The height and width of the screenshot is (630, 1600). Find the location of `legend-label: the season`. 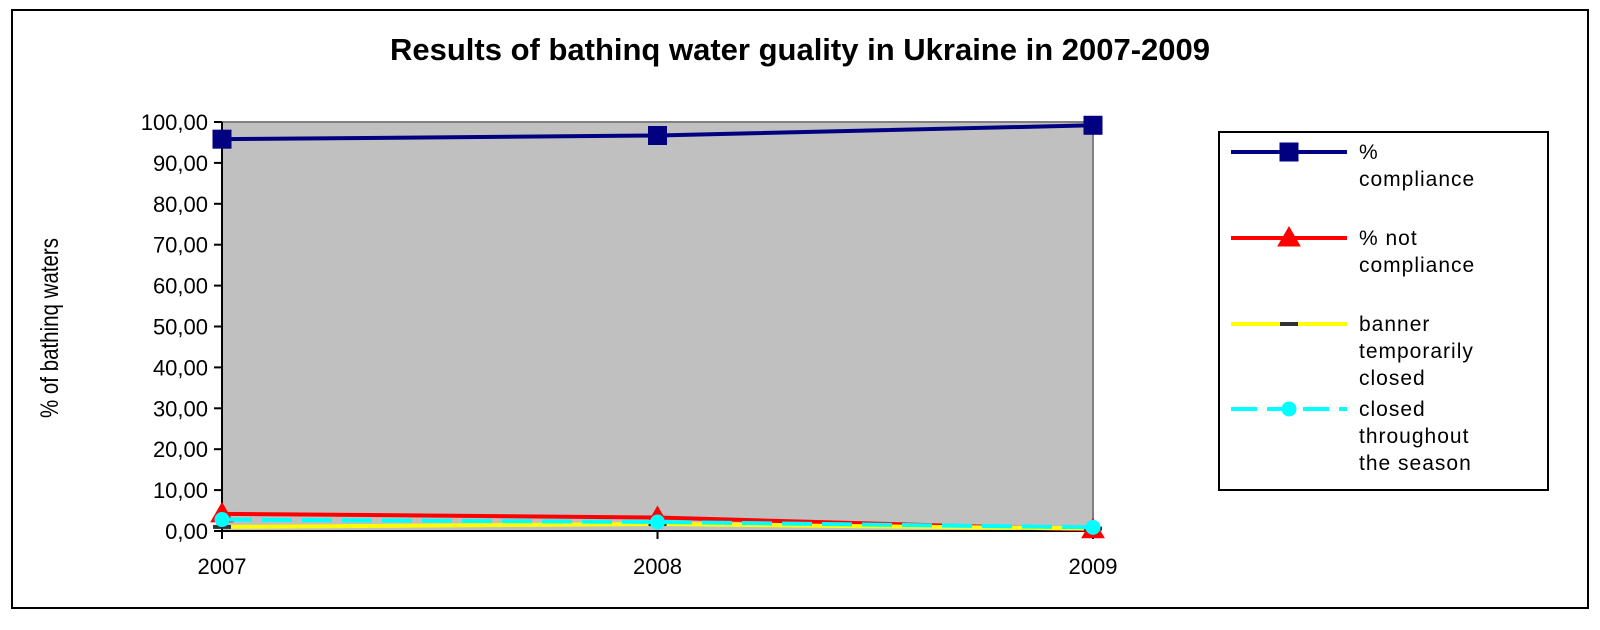

legend-label: the season is located at coordinates (1415, 463).